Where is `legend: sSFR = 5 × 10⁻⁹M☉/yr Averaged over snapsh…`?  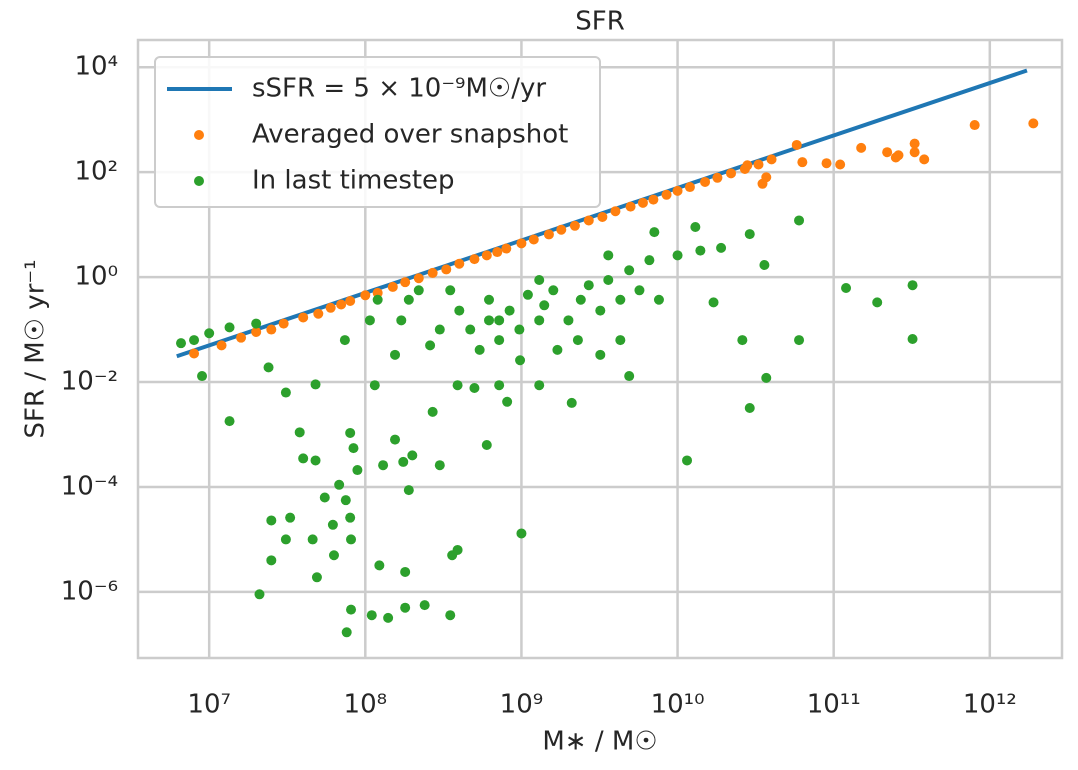
legend: sSFR = 5 × 10⁻⁹M☉/yr Averaged over snapsh… is located at coordinates (377, 132).